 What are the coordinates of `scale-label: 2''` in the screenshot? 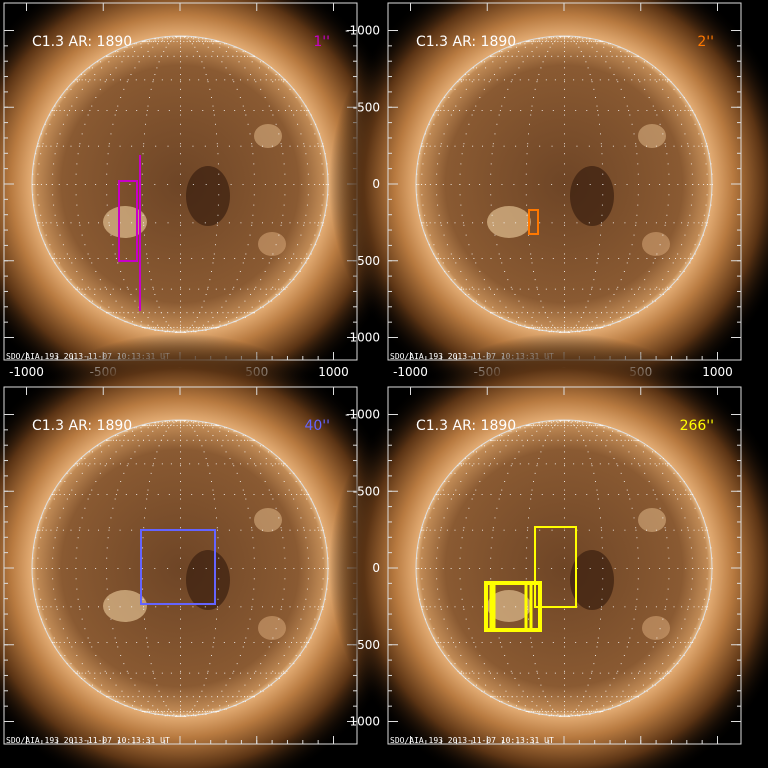 It's located at (705, 42).